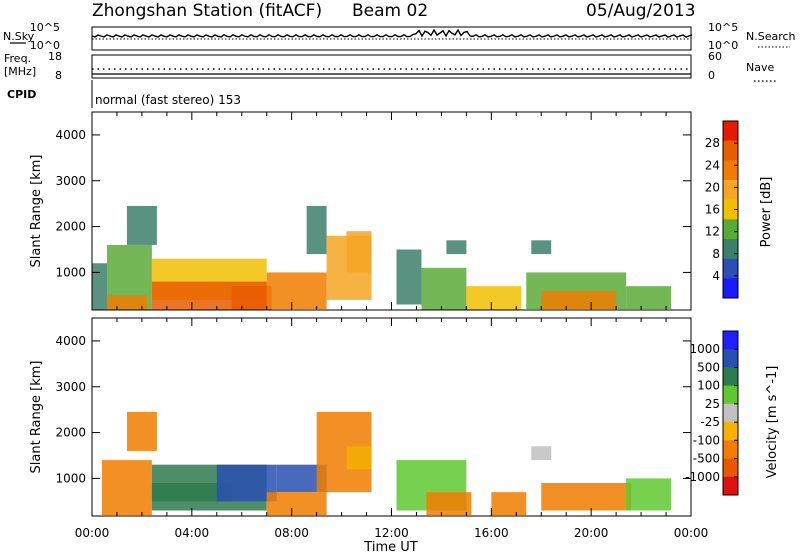 The height and width of the screenshot is (558, 800). I want to click on station-title: Zhongshan Station (fitACF), so click(207, 11).